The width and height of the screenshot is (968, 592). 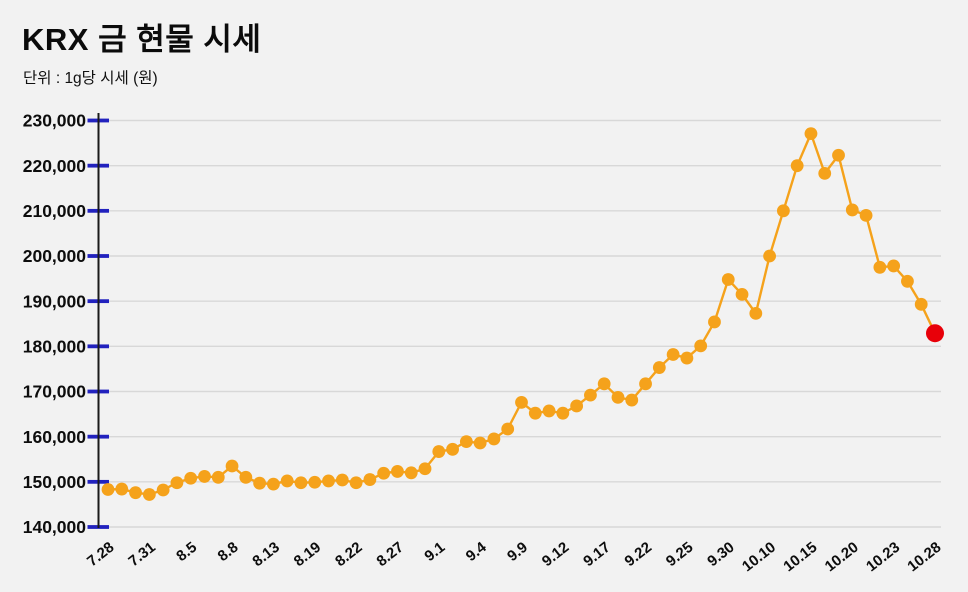 I want to click on x-axis-label: 9.17, so click(x=596, y=554).